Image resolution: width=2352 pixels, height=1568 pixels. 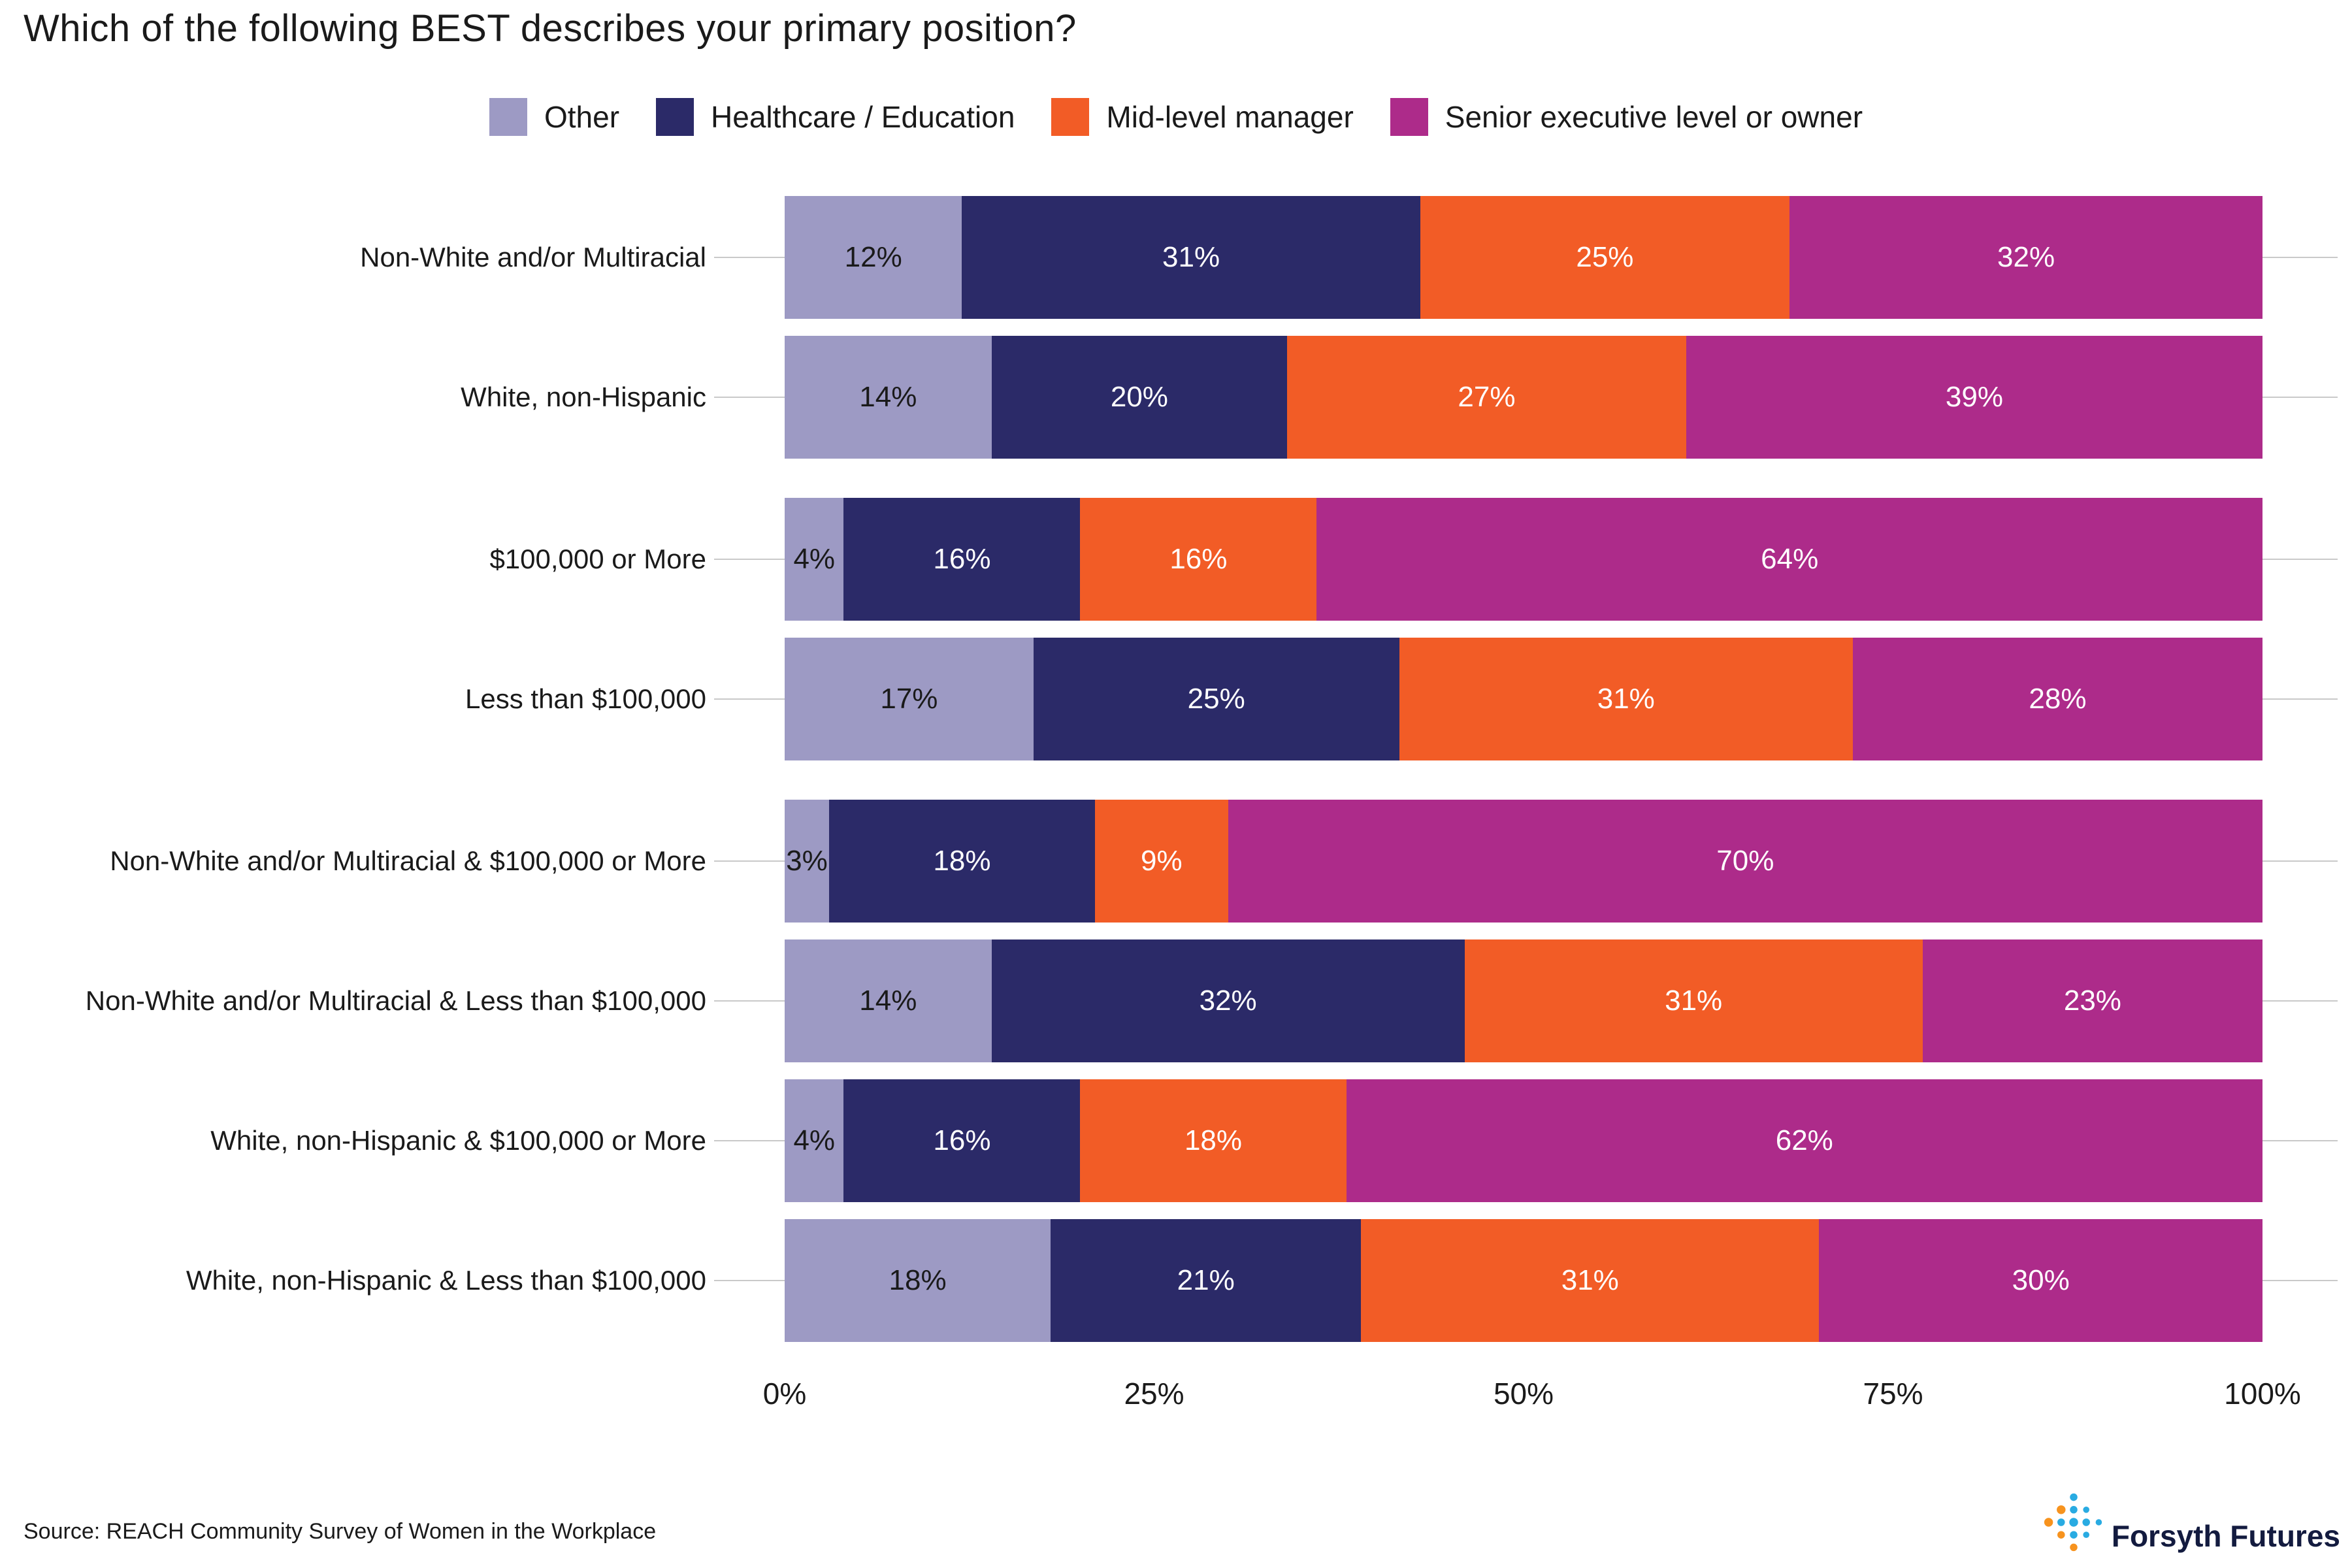 I want to click on bar-value-label: 3%, so click(x=807, y=861).